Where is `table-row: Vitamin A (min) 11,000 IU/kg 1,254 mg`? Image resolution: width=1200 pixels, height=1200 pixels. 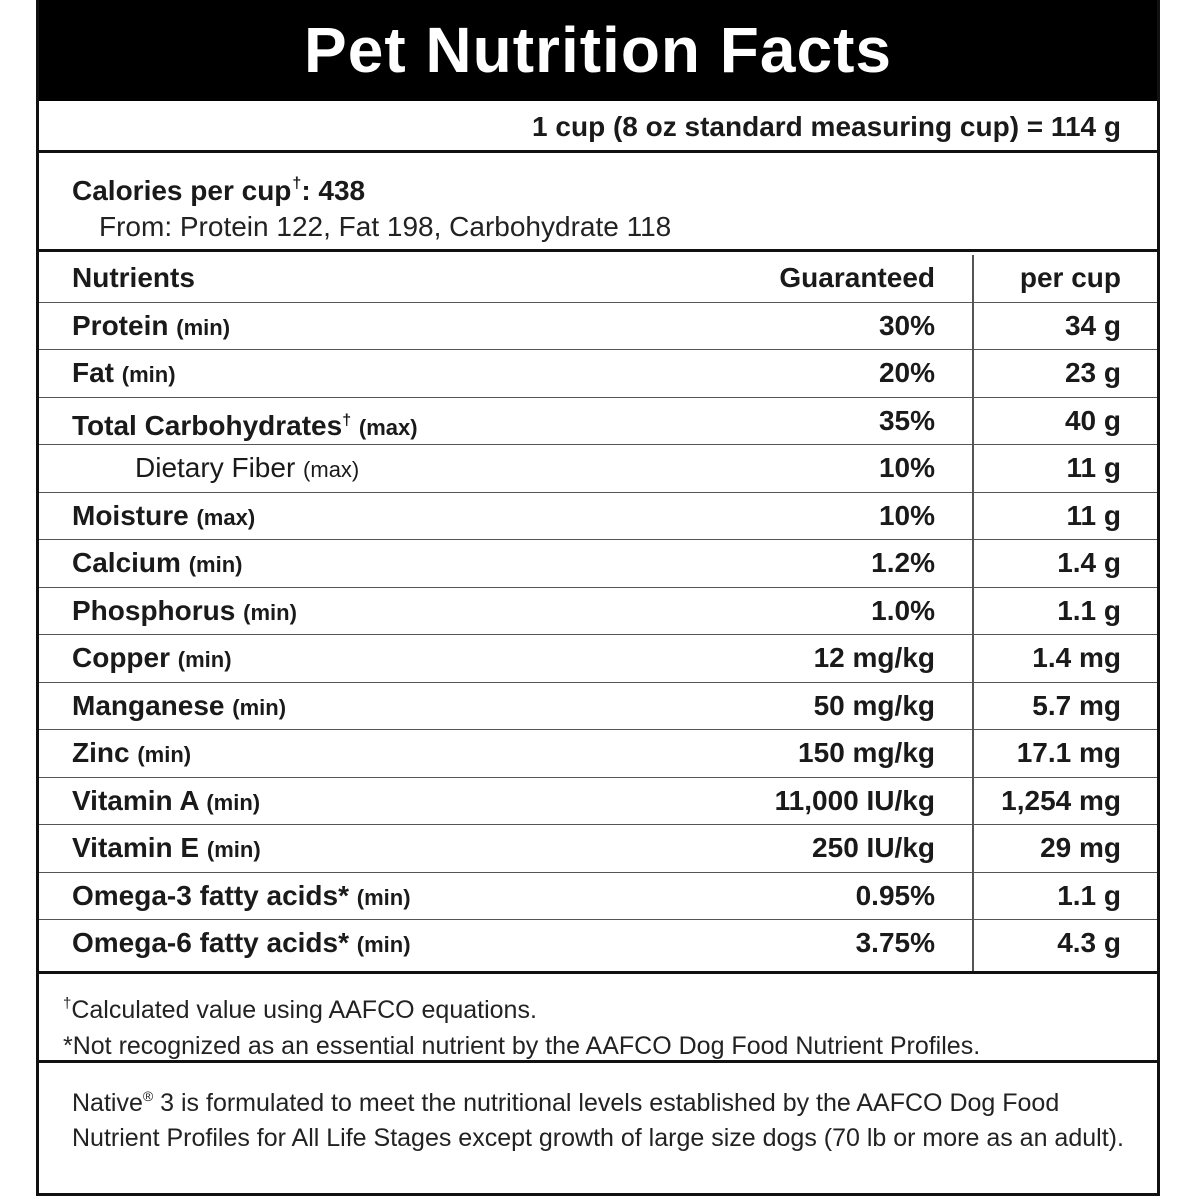
table-row: Vitamin A (min) 11,000 IU/kg 1,254 mg is located at coordinates (598, 801).